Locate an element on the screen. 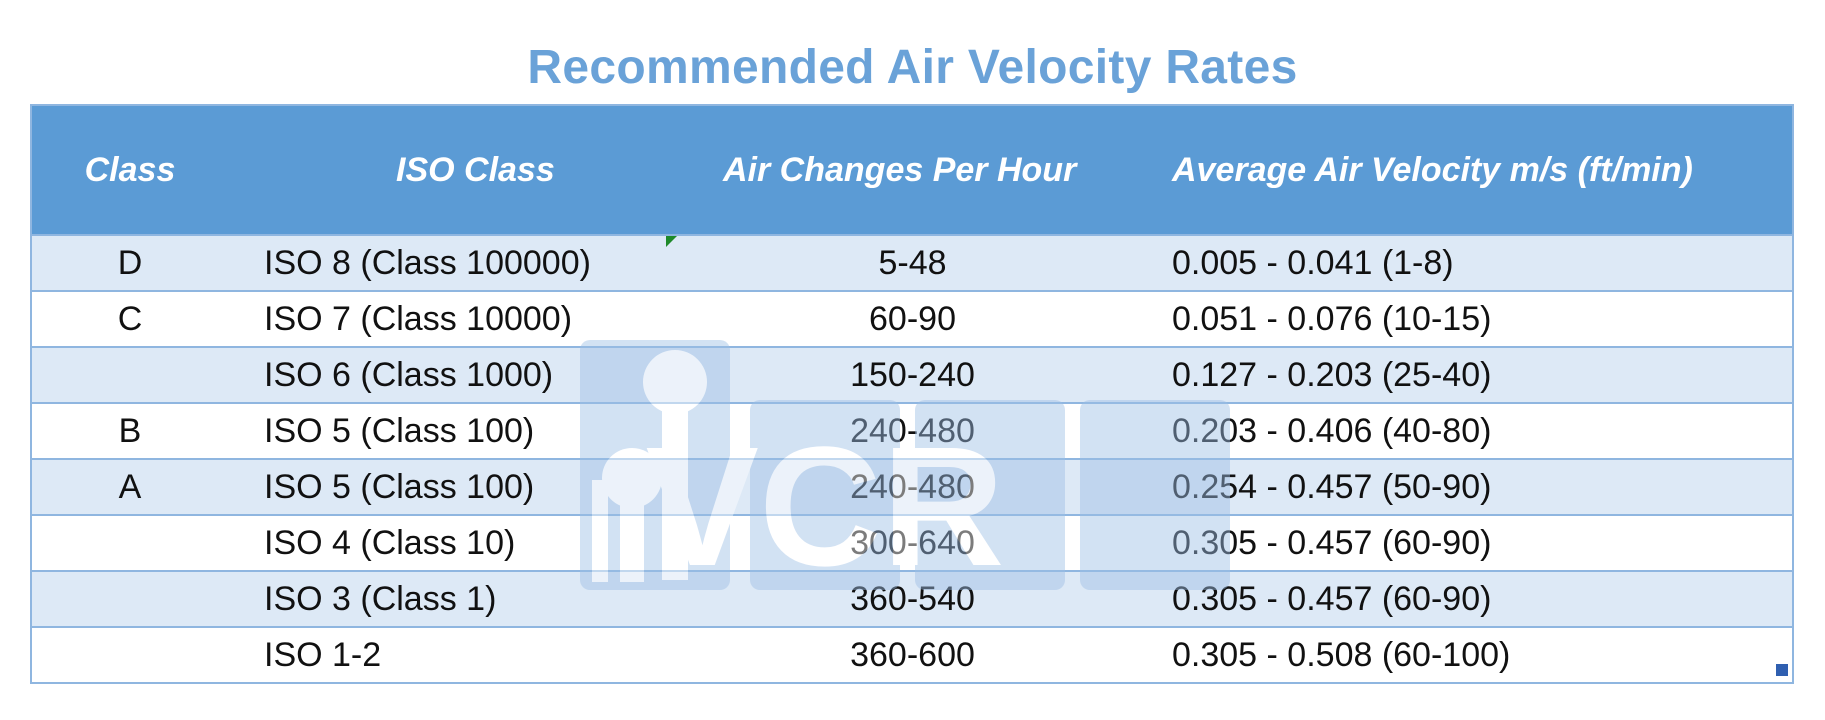 This screenshot has height=720, width=1825. cell-air-velocity: 0.005 - 0.041 (1-8) is located at coordinates (1464, 263).